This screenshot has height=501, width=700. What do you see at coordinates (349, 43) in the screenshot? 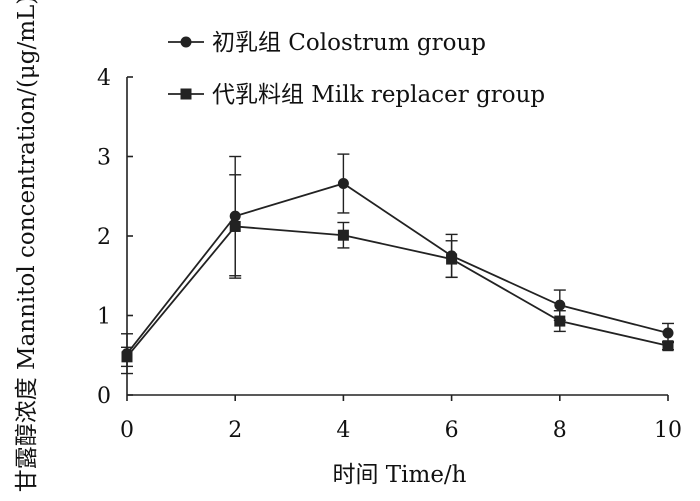
I see `legend-label: 初乳组 Colostrum group` at bounding box center [349, 43].